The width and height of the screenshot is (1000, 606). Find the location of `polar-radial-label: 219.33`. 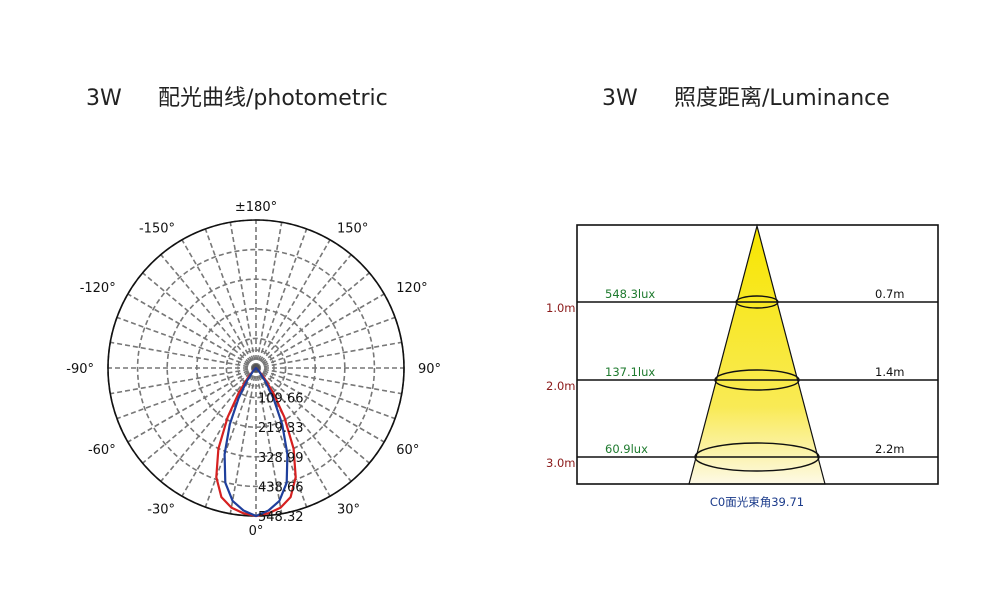

polar-radial-label: 219.33 is located at coordinates (281, 428).